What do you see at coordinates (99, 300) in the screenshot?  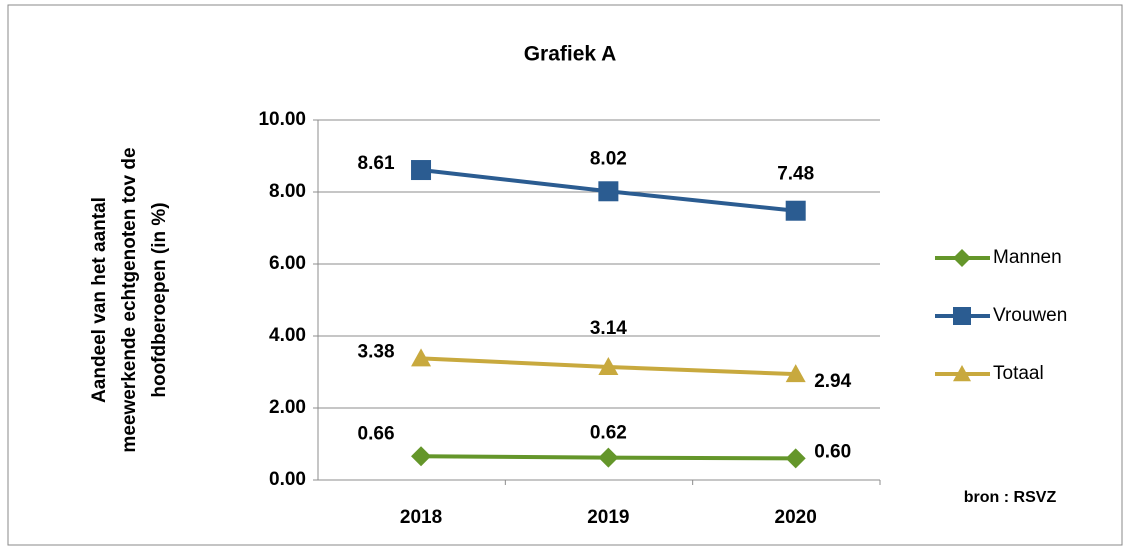 I see `y-axis-label: Aandeel van het aantal` at bounding box center [99, 300].